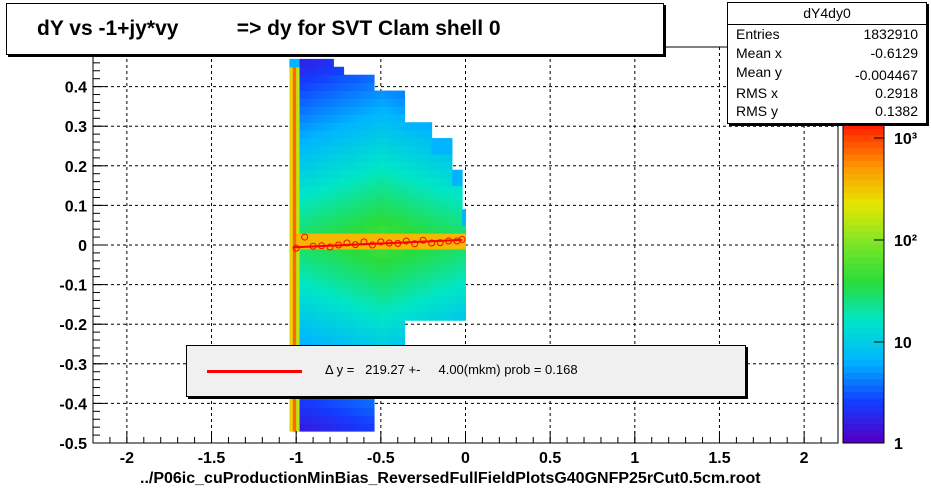 Image resolution: width=931 pixels, height=494 pixels. Describe the element at coordinates (896, 93) in the screenshot. I see `stats-value: 0.2918` at that location.